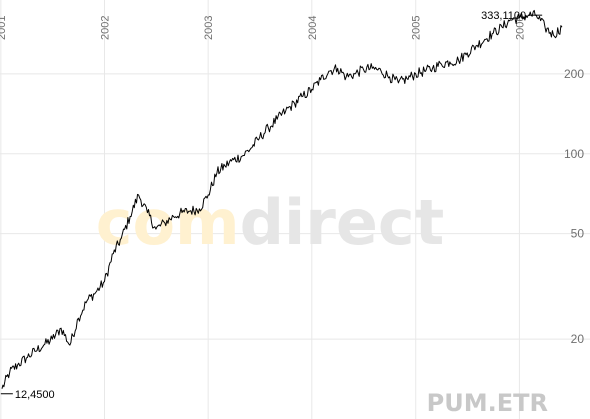 Image resolution: width=590 pixels, height=419 pixels. Describe the element at coordinates (417, 28) in the screenshot. I see `x-tick-label: 2005` at that location.